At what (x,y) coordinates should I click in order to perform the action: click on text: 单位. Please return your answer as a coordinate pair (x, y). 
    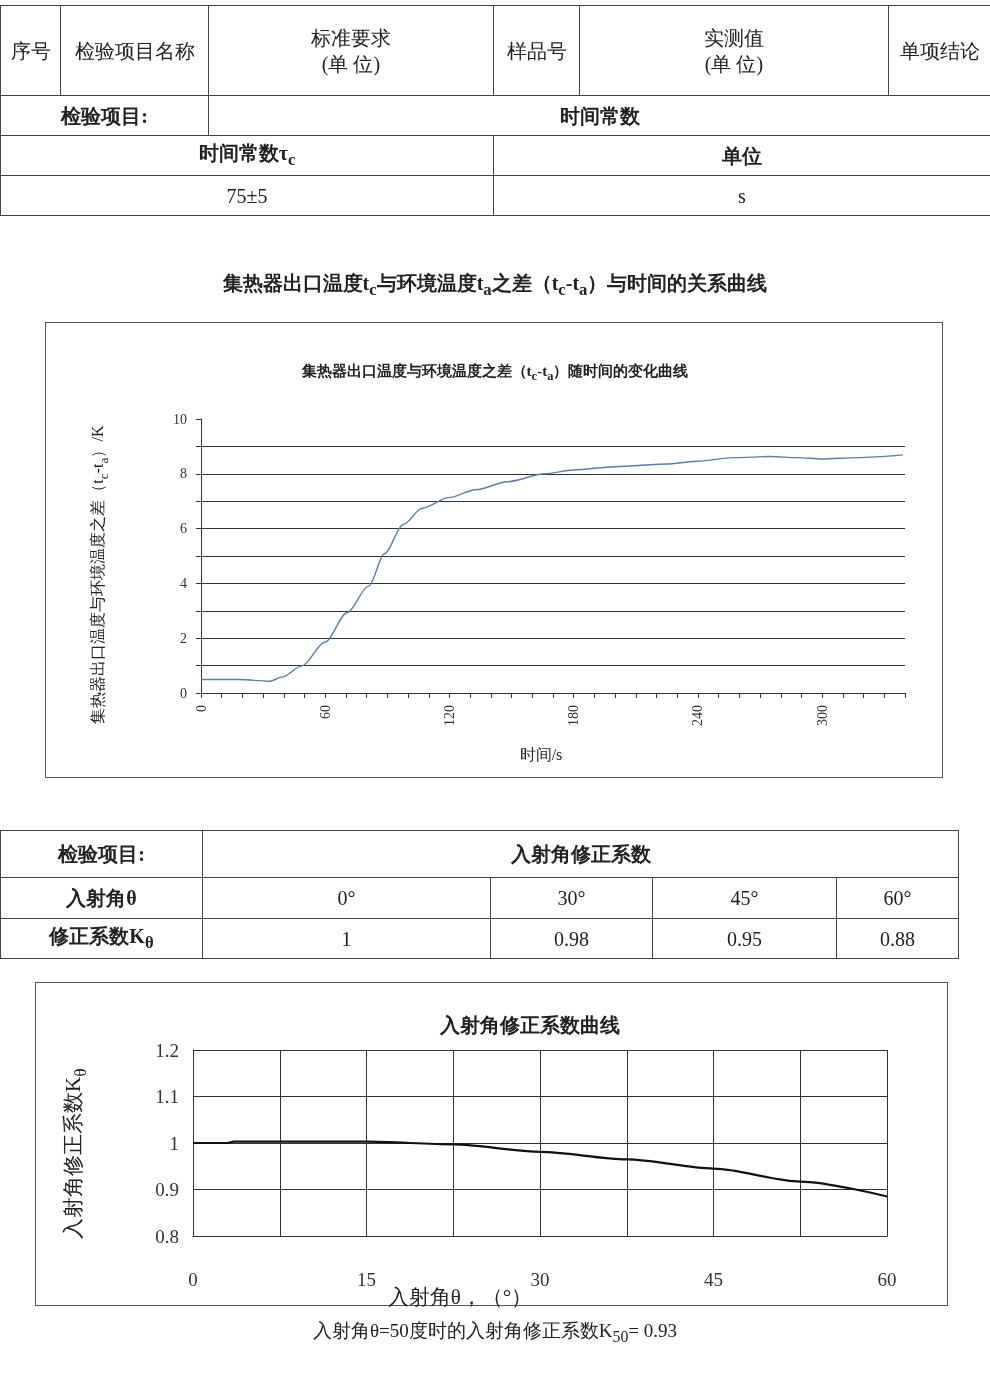
    Looking at the image, I should click on (741, 155).